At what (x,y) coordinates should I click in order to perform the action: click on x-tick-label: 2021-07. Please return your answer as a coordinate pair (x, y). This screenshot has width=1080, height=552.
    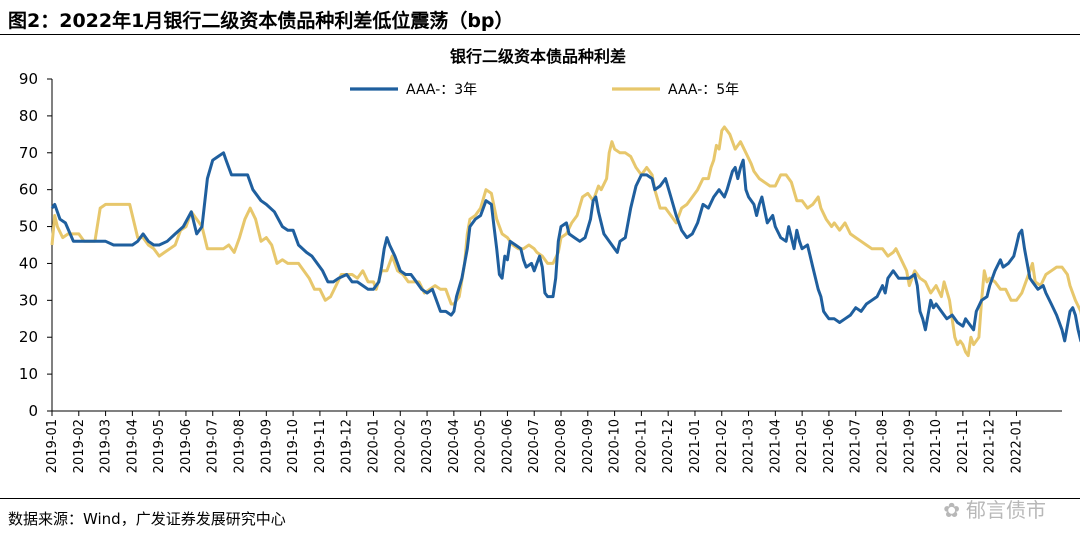
    Looking at the image, I should click on (856, 446).